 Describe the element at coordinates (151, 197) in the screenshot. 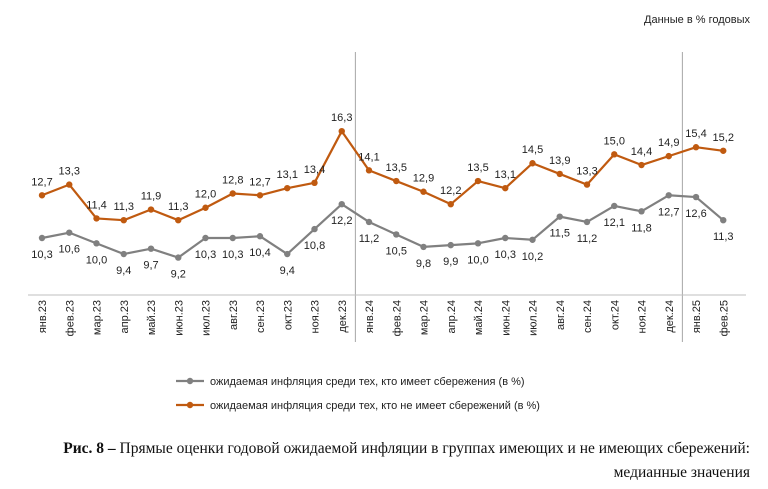

I see `data-label: 11,9` at that location.